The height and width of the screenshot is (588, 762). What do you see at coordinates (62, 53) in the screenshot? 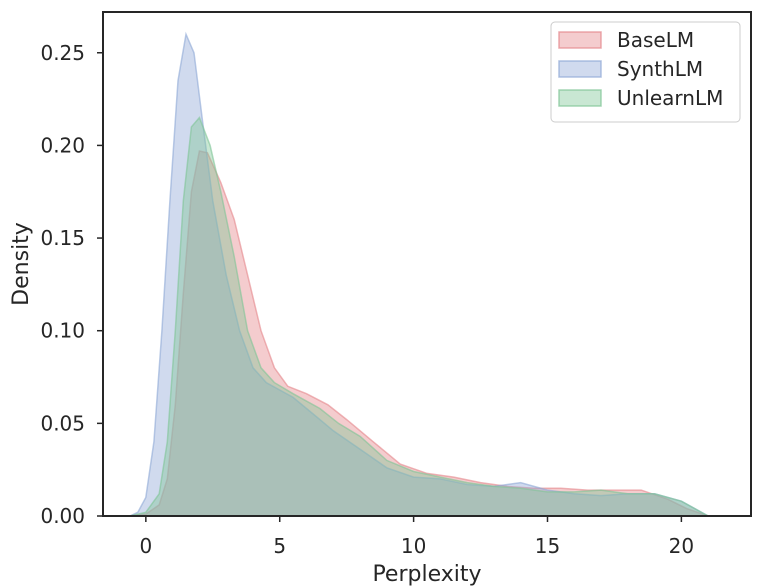
I see `y-tick-label: 0.25` at bounding box center [62, 53].